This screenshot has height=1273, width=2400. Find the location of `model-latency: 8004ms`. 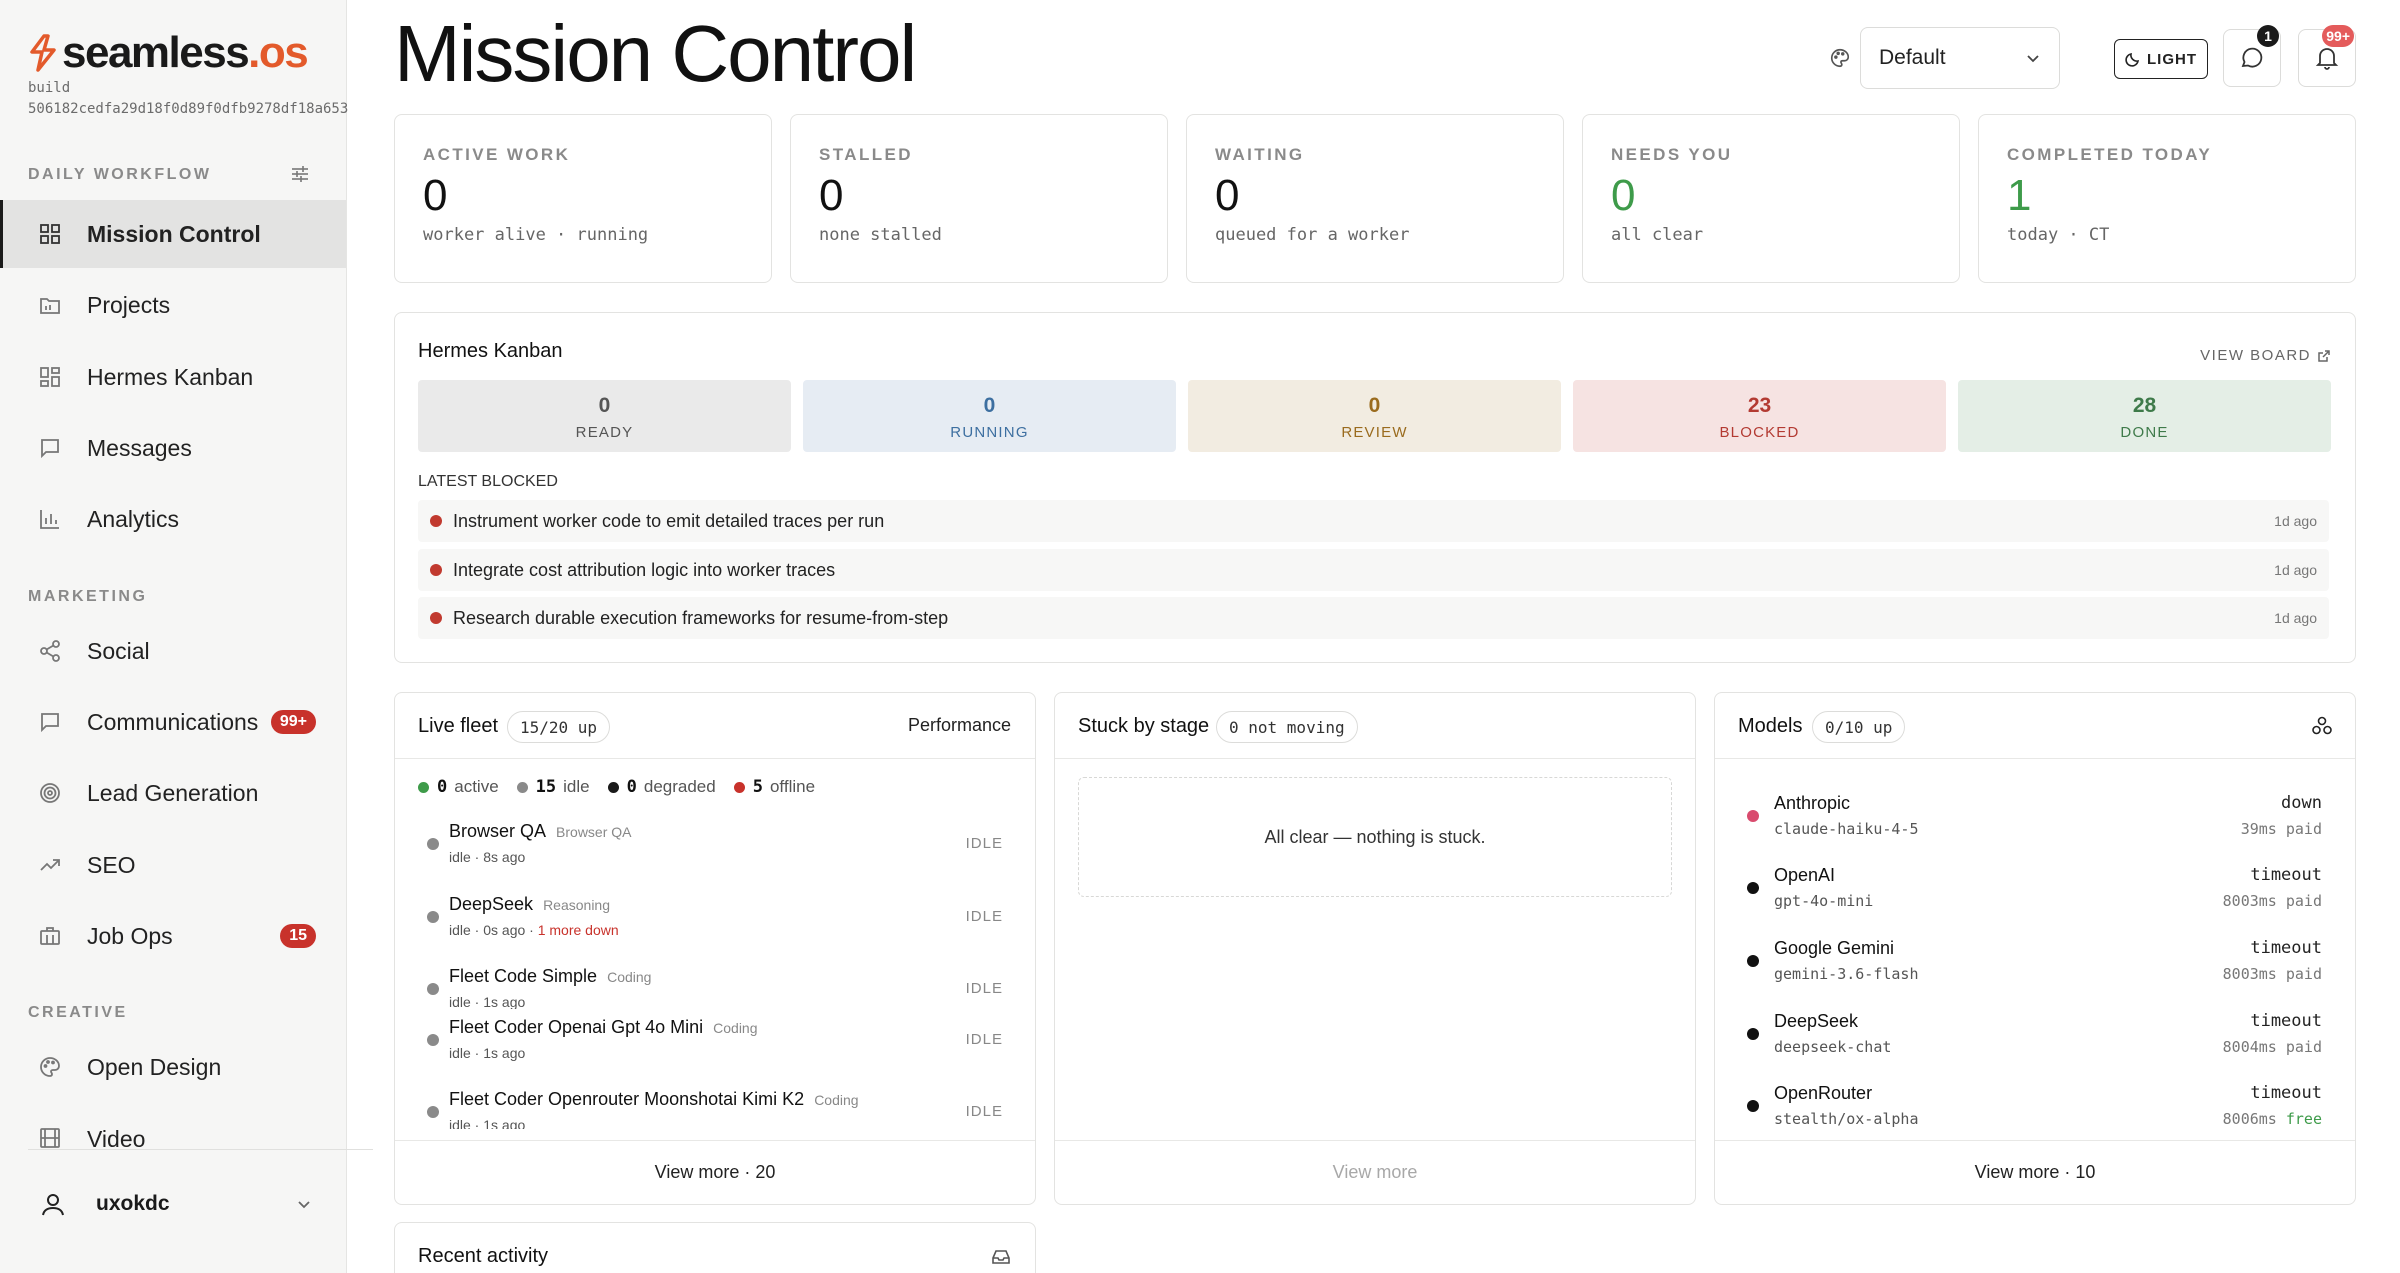

model-latency: 8004ms is located at coordinates (2249, 1047).